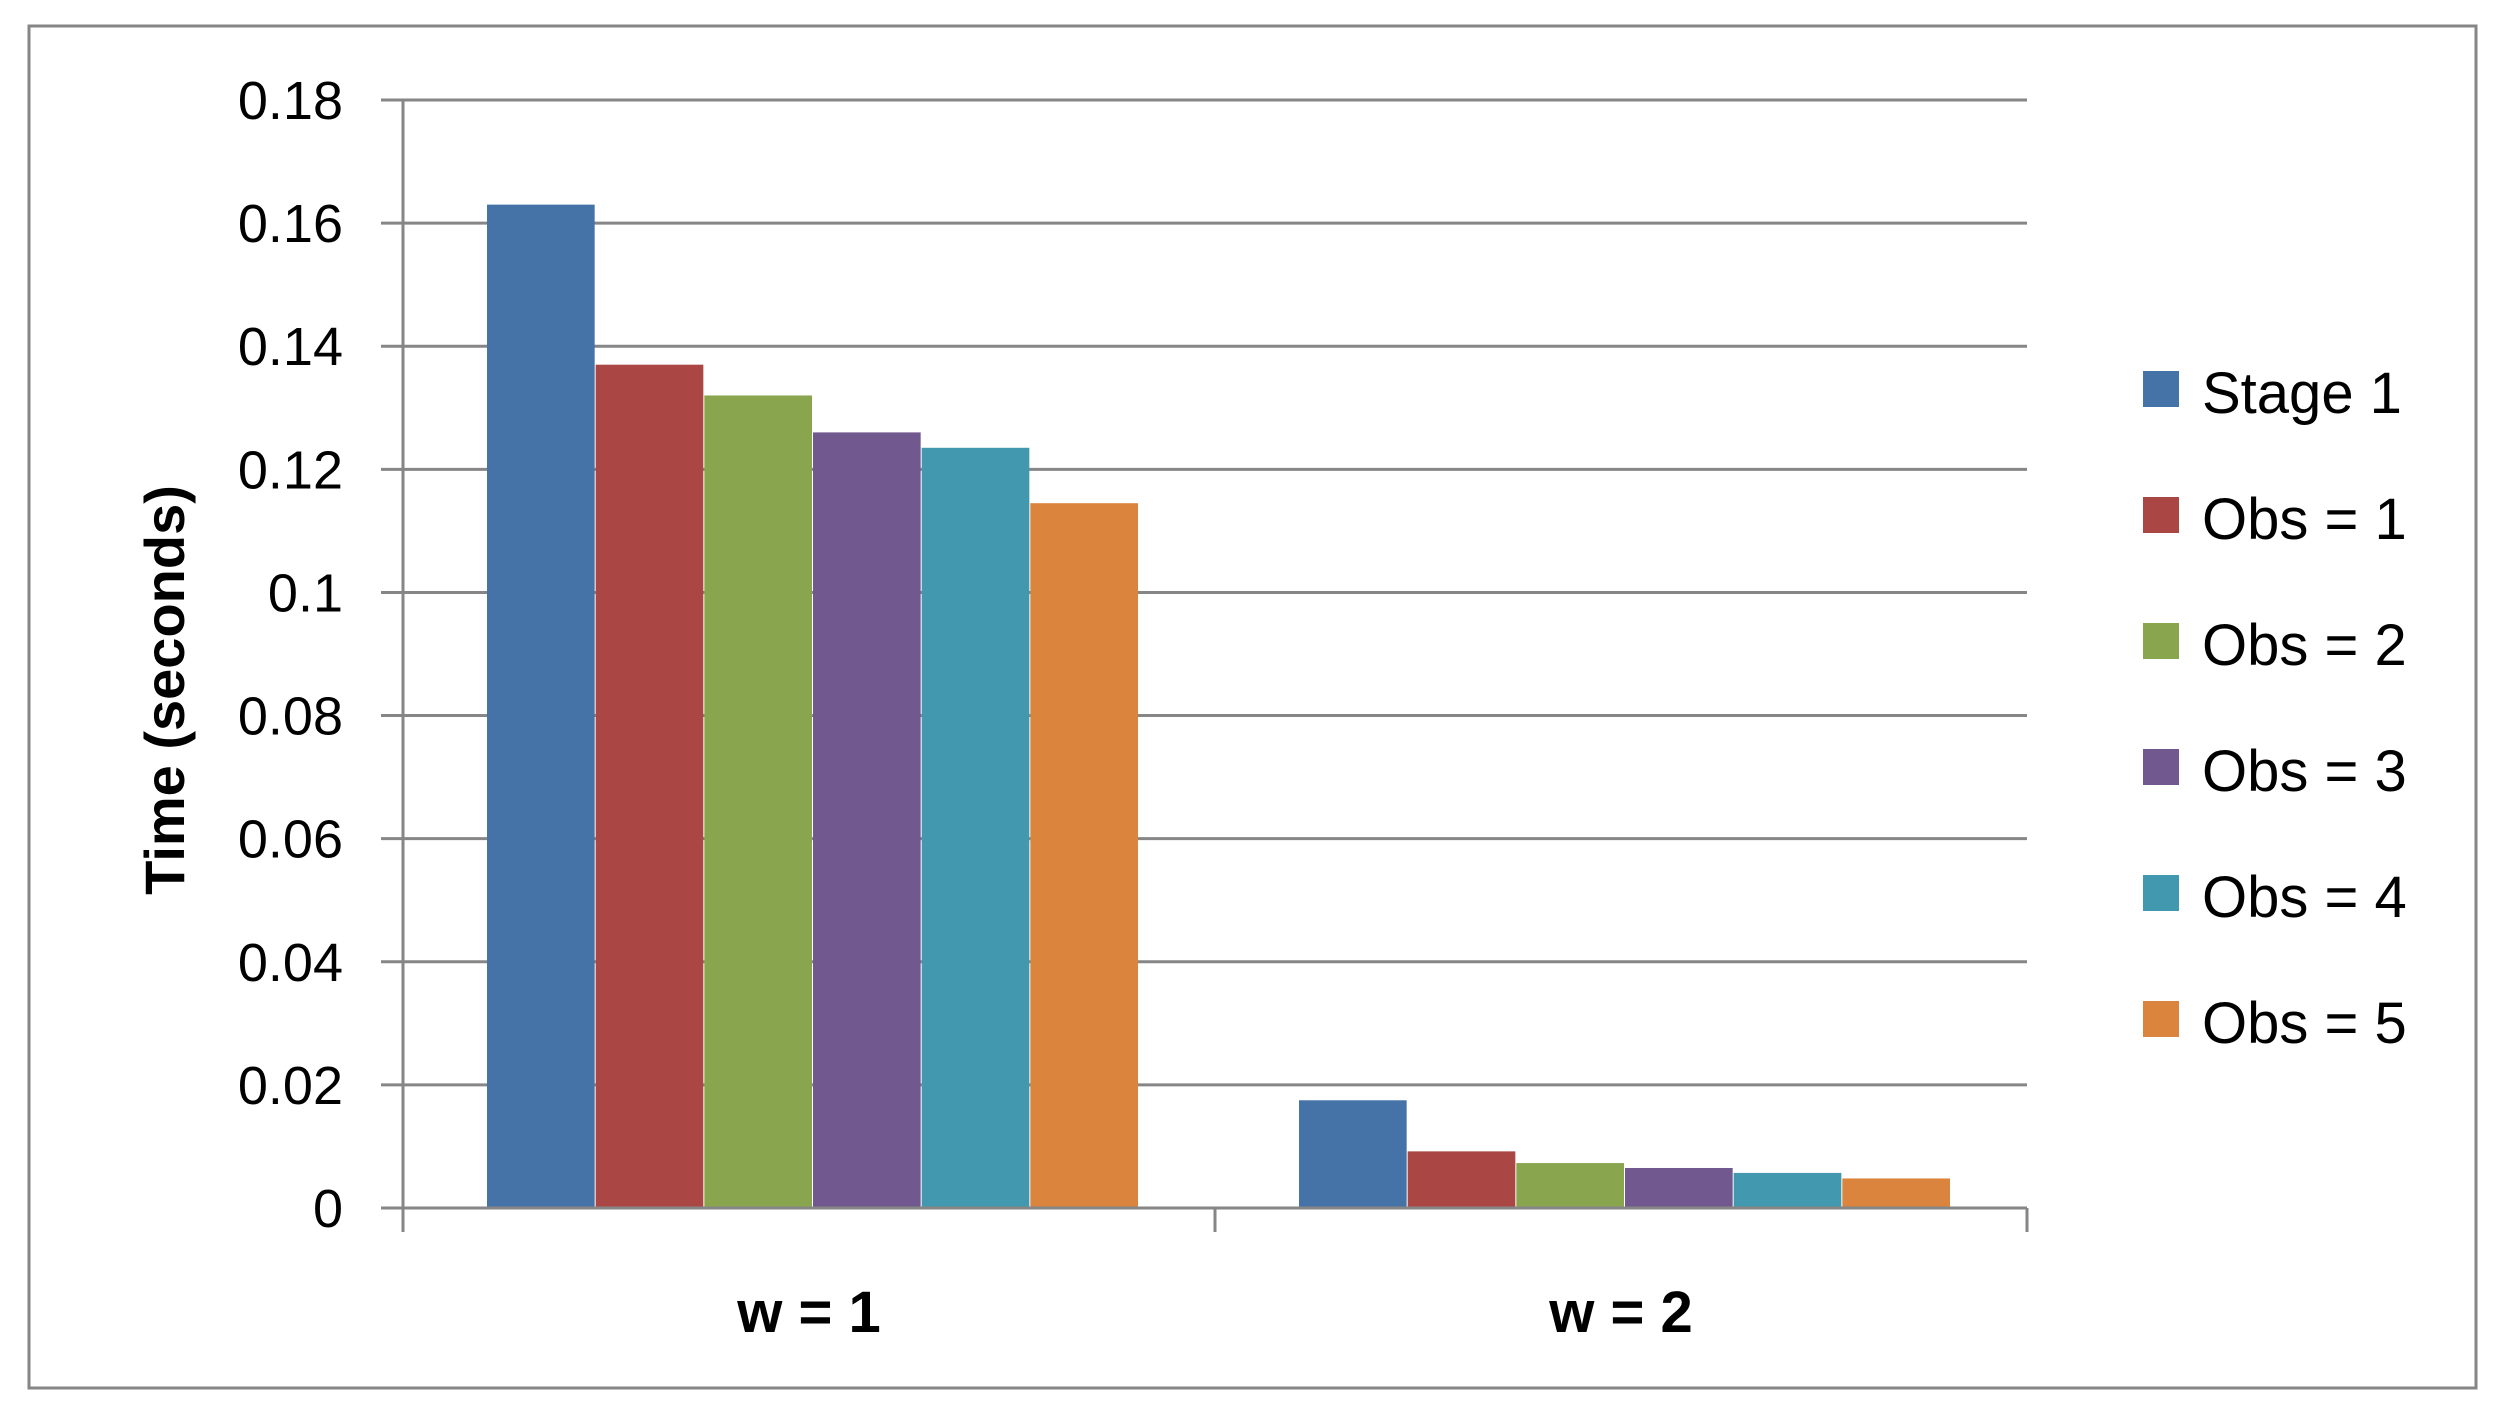 The height and width of the screenshot is (1411, 2500). I want to click on y-axis-title: Time (seconds), so click(164, 690).